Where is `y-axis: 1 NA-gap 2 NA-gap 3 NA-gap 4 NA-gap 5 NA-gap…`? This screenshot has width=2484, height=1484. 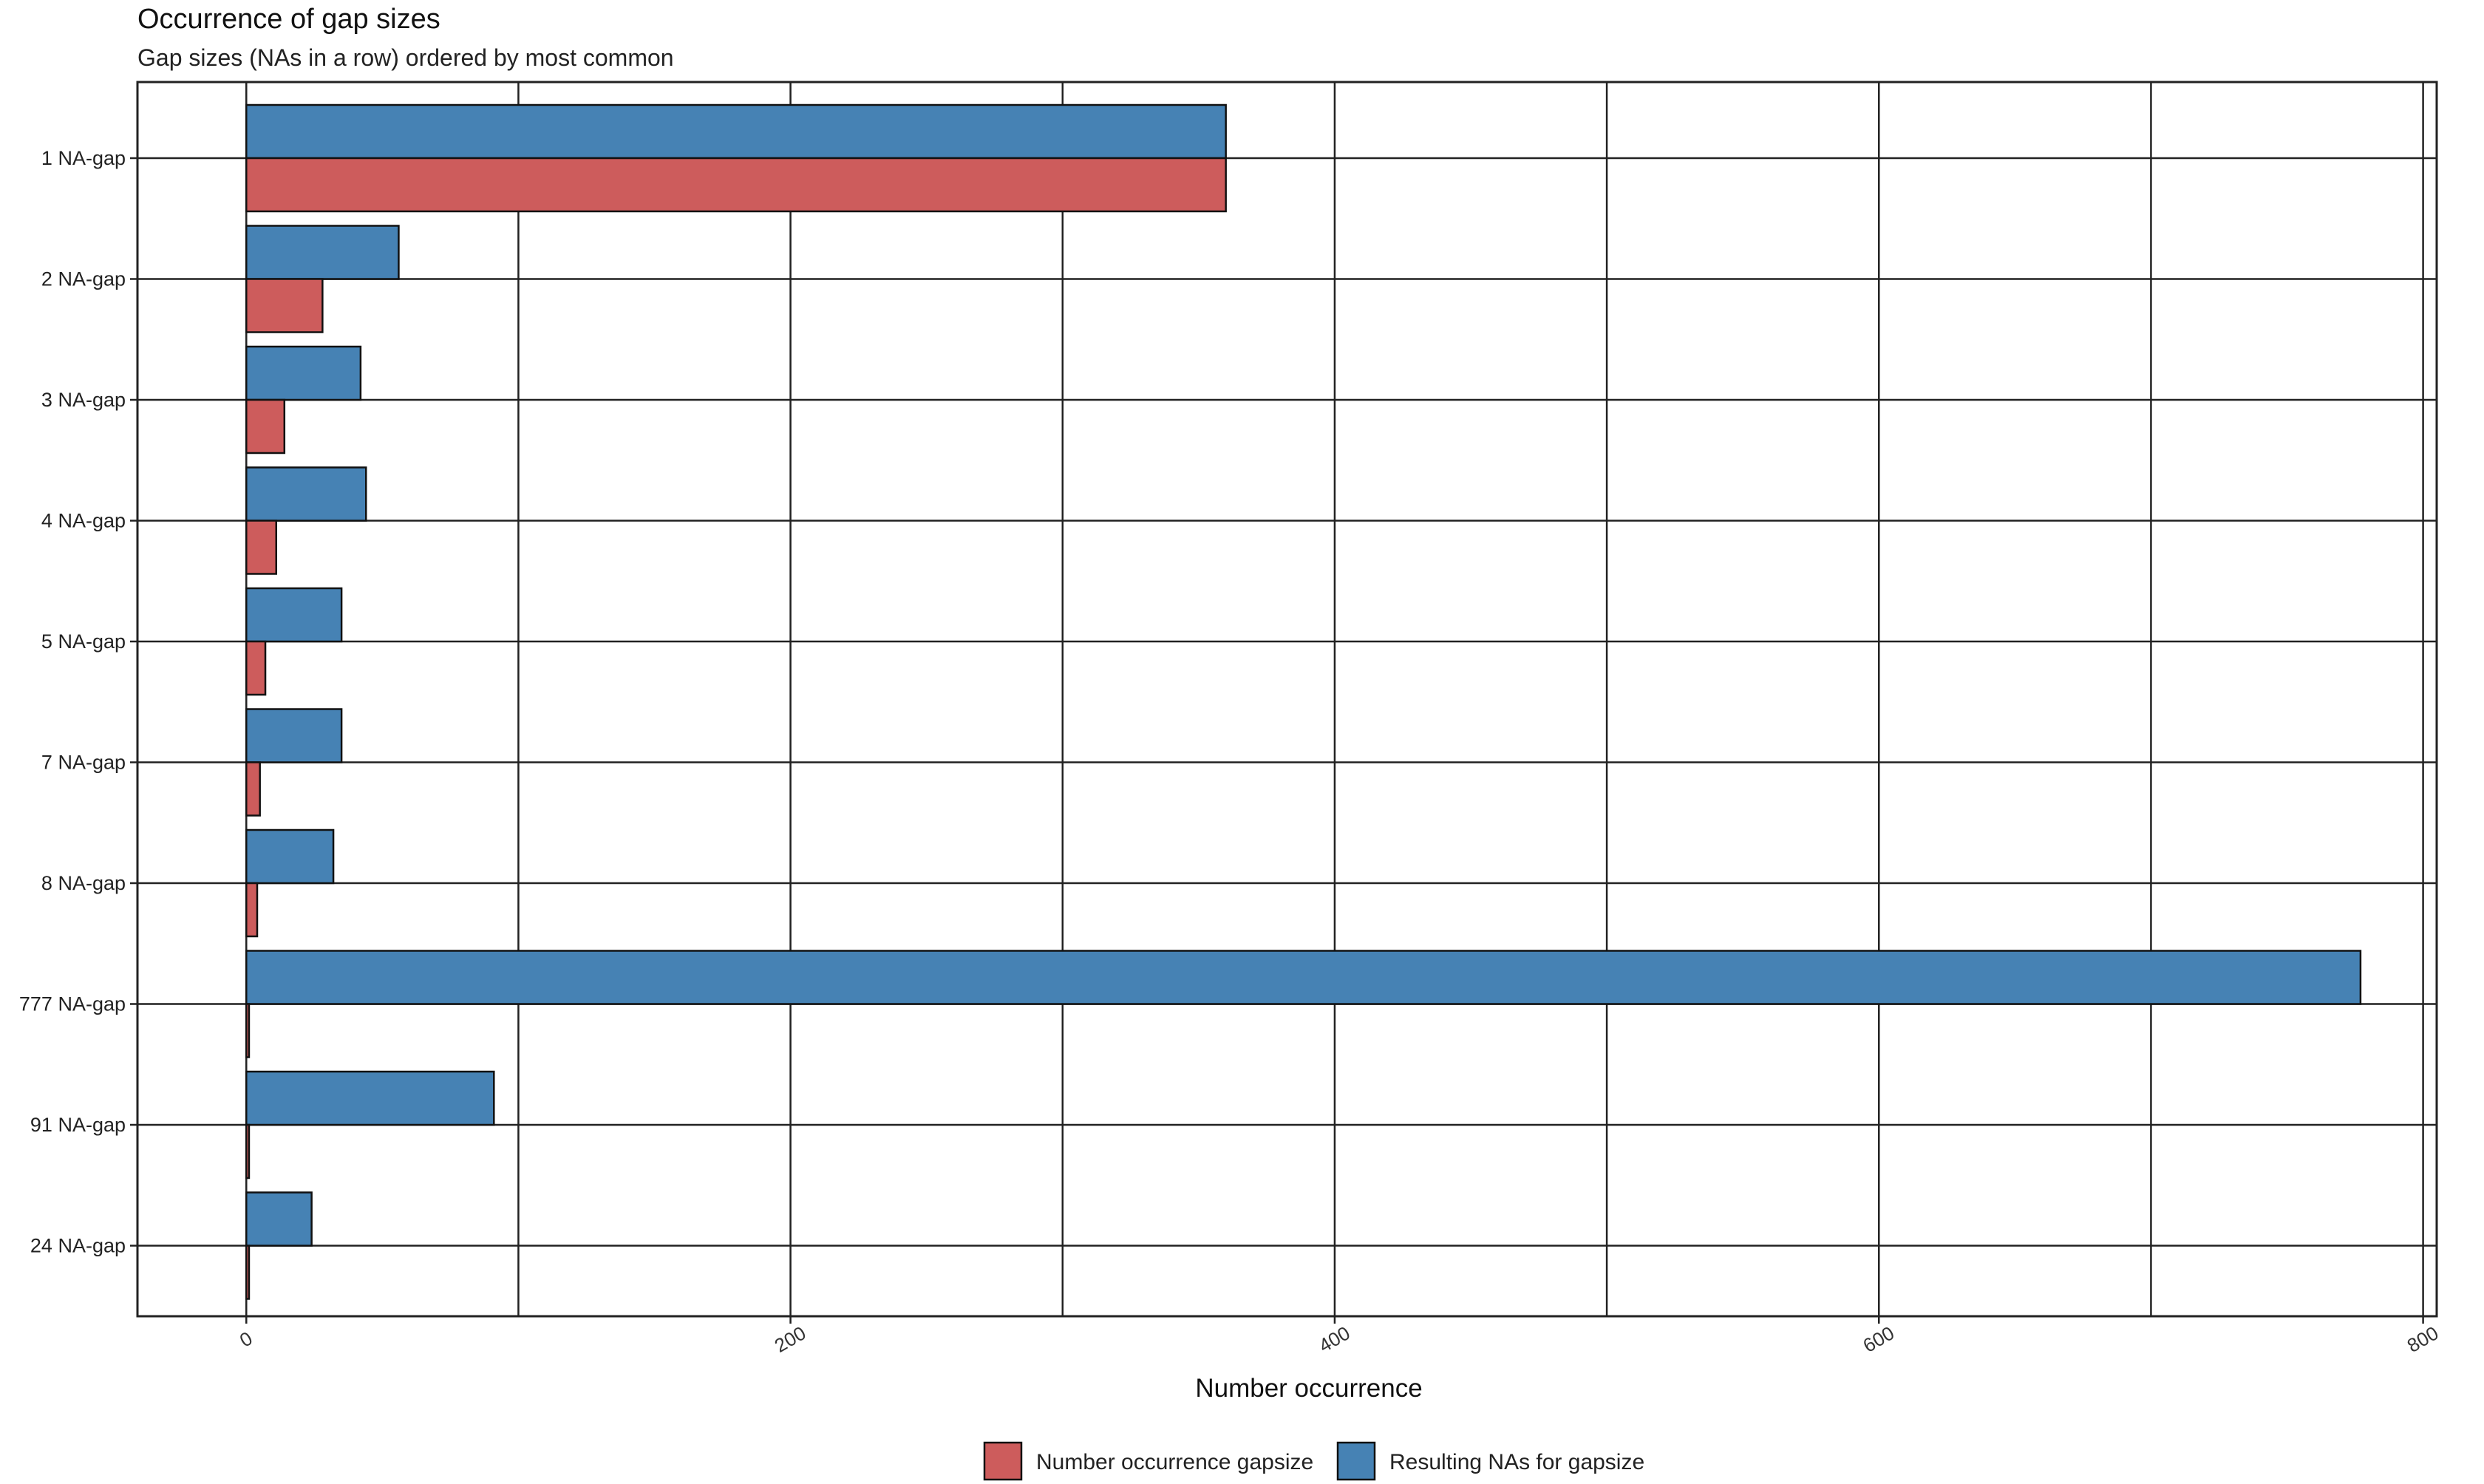
y-axis: 1 NA-gap 2 NA-gap 3 NA-gap 4 NA-gap 5 NA-gap… is located at coordinates (78, 702).